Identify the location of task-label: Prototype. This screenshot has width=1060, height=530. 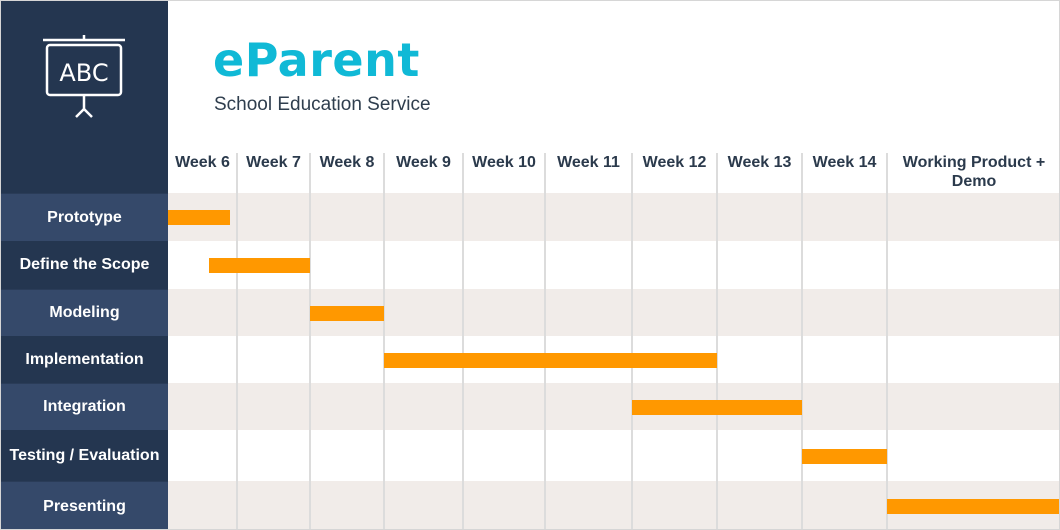
(84, 217).